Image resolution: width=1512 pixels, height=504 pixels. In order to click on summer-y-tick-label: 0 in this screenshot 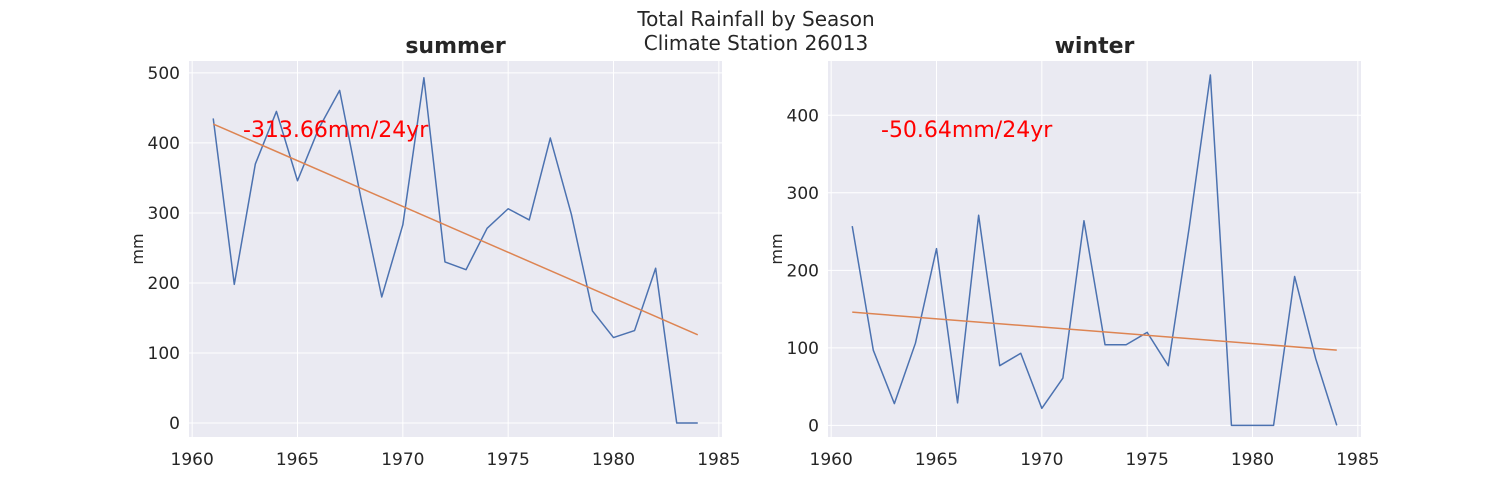, I will do `click(174, 424)`.